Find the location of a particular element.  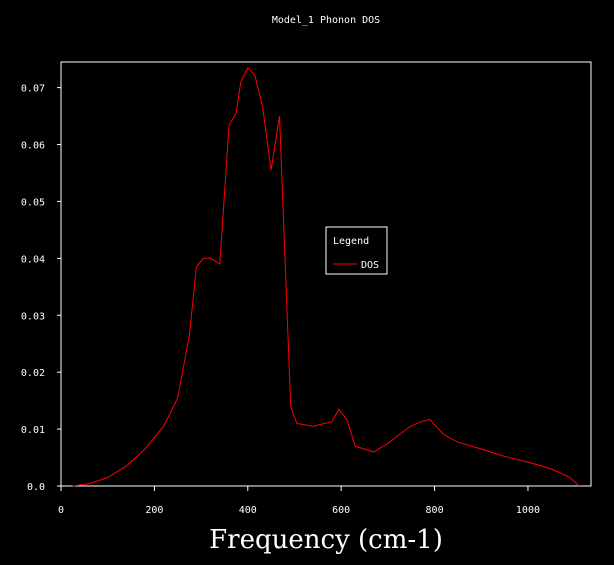

y-tick-label: 0.02 is located at coordinates (33, 373).